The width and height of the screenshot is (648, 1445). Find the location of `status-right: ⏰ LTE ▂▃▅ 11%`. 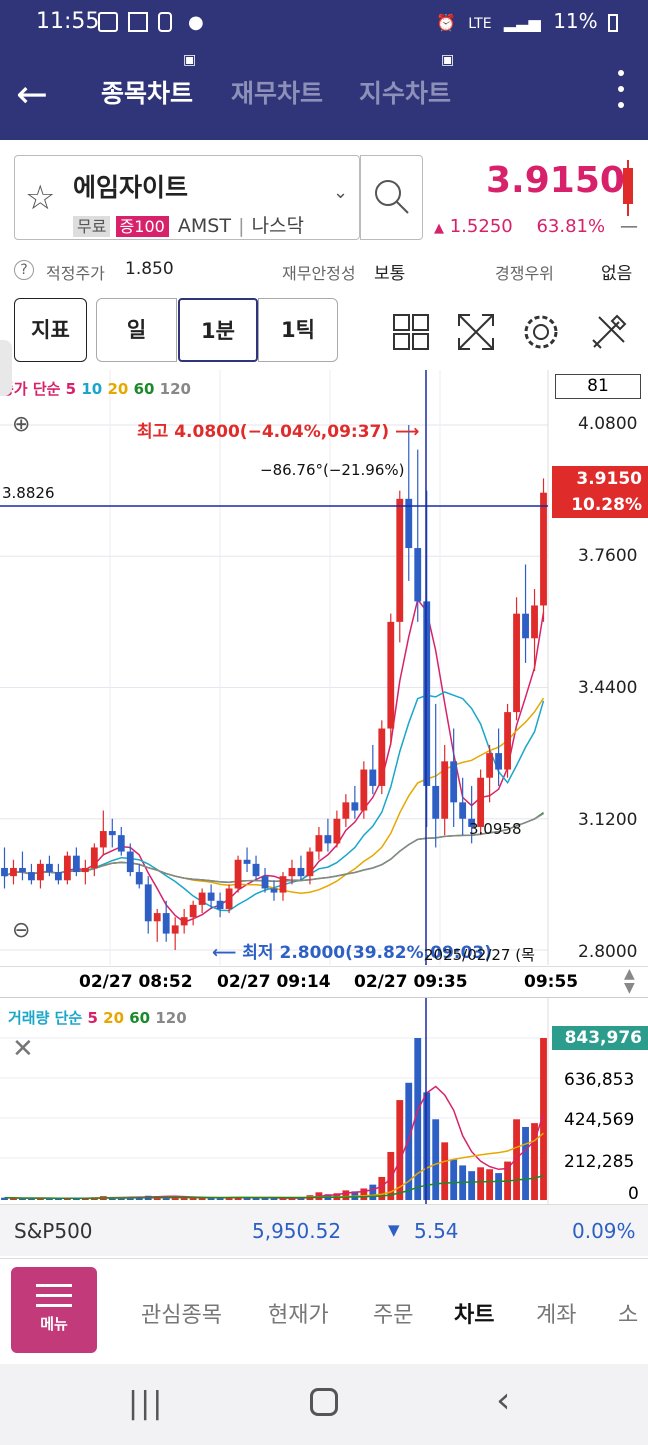

status-right: ⏰ LTE ▂▃▅ 11% is located at coordinates (527, 21).